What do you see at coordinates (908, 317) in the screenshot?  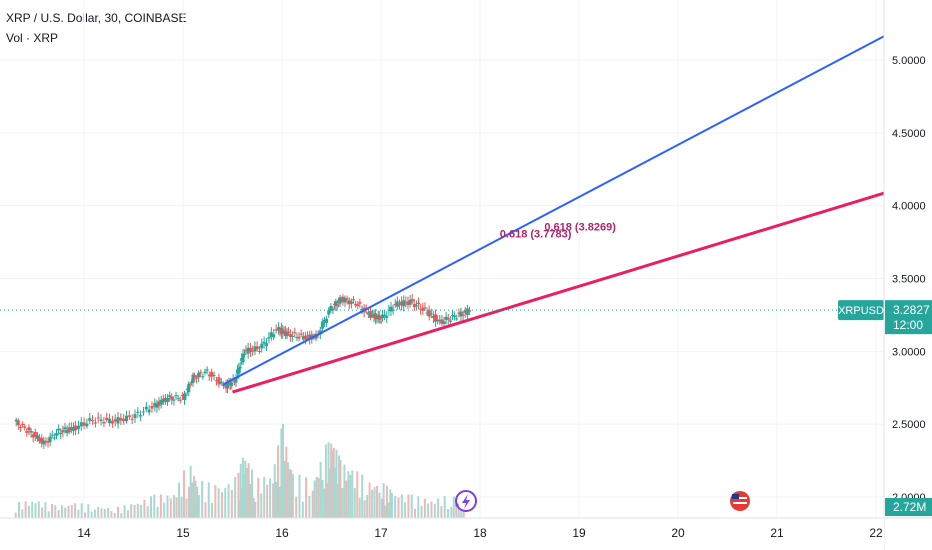 I see `current-price-badge` at bounding box center [908, 317].